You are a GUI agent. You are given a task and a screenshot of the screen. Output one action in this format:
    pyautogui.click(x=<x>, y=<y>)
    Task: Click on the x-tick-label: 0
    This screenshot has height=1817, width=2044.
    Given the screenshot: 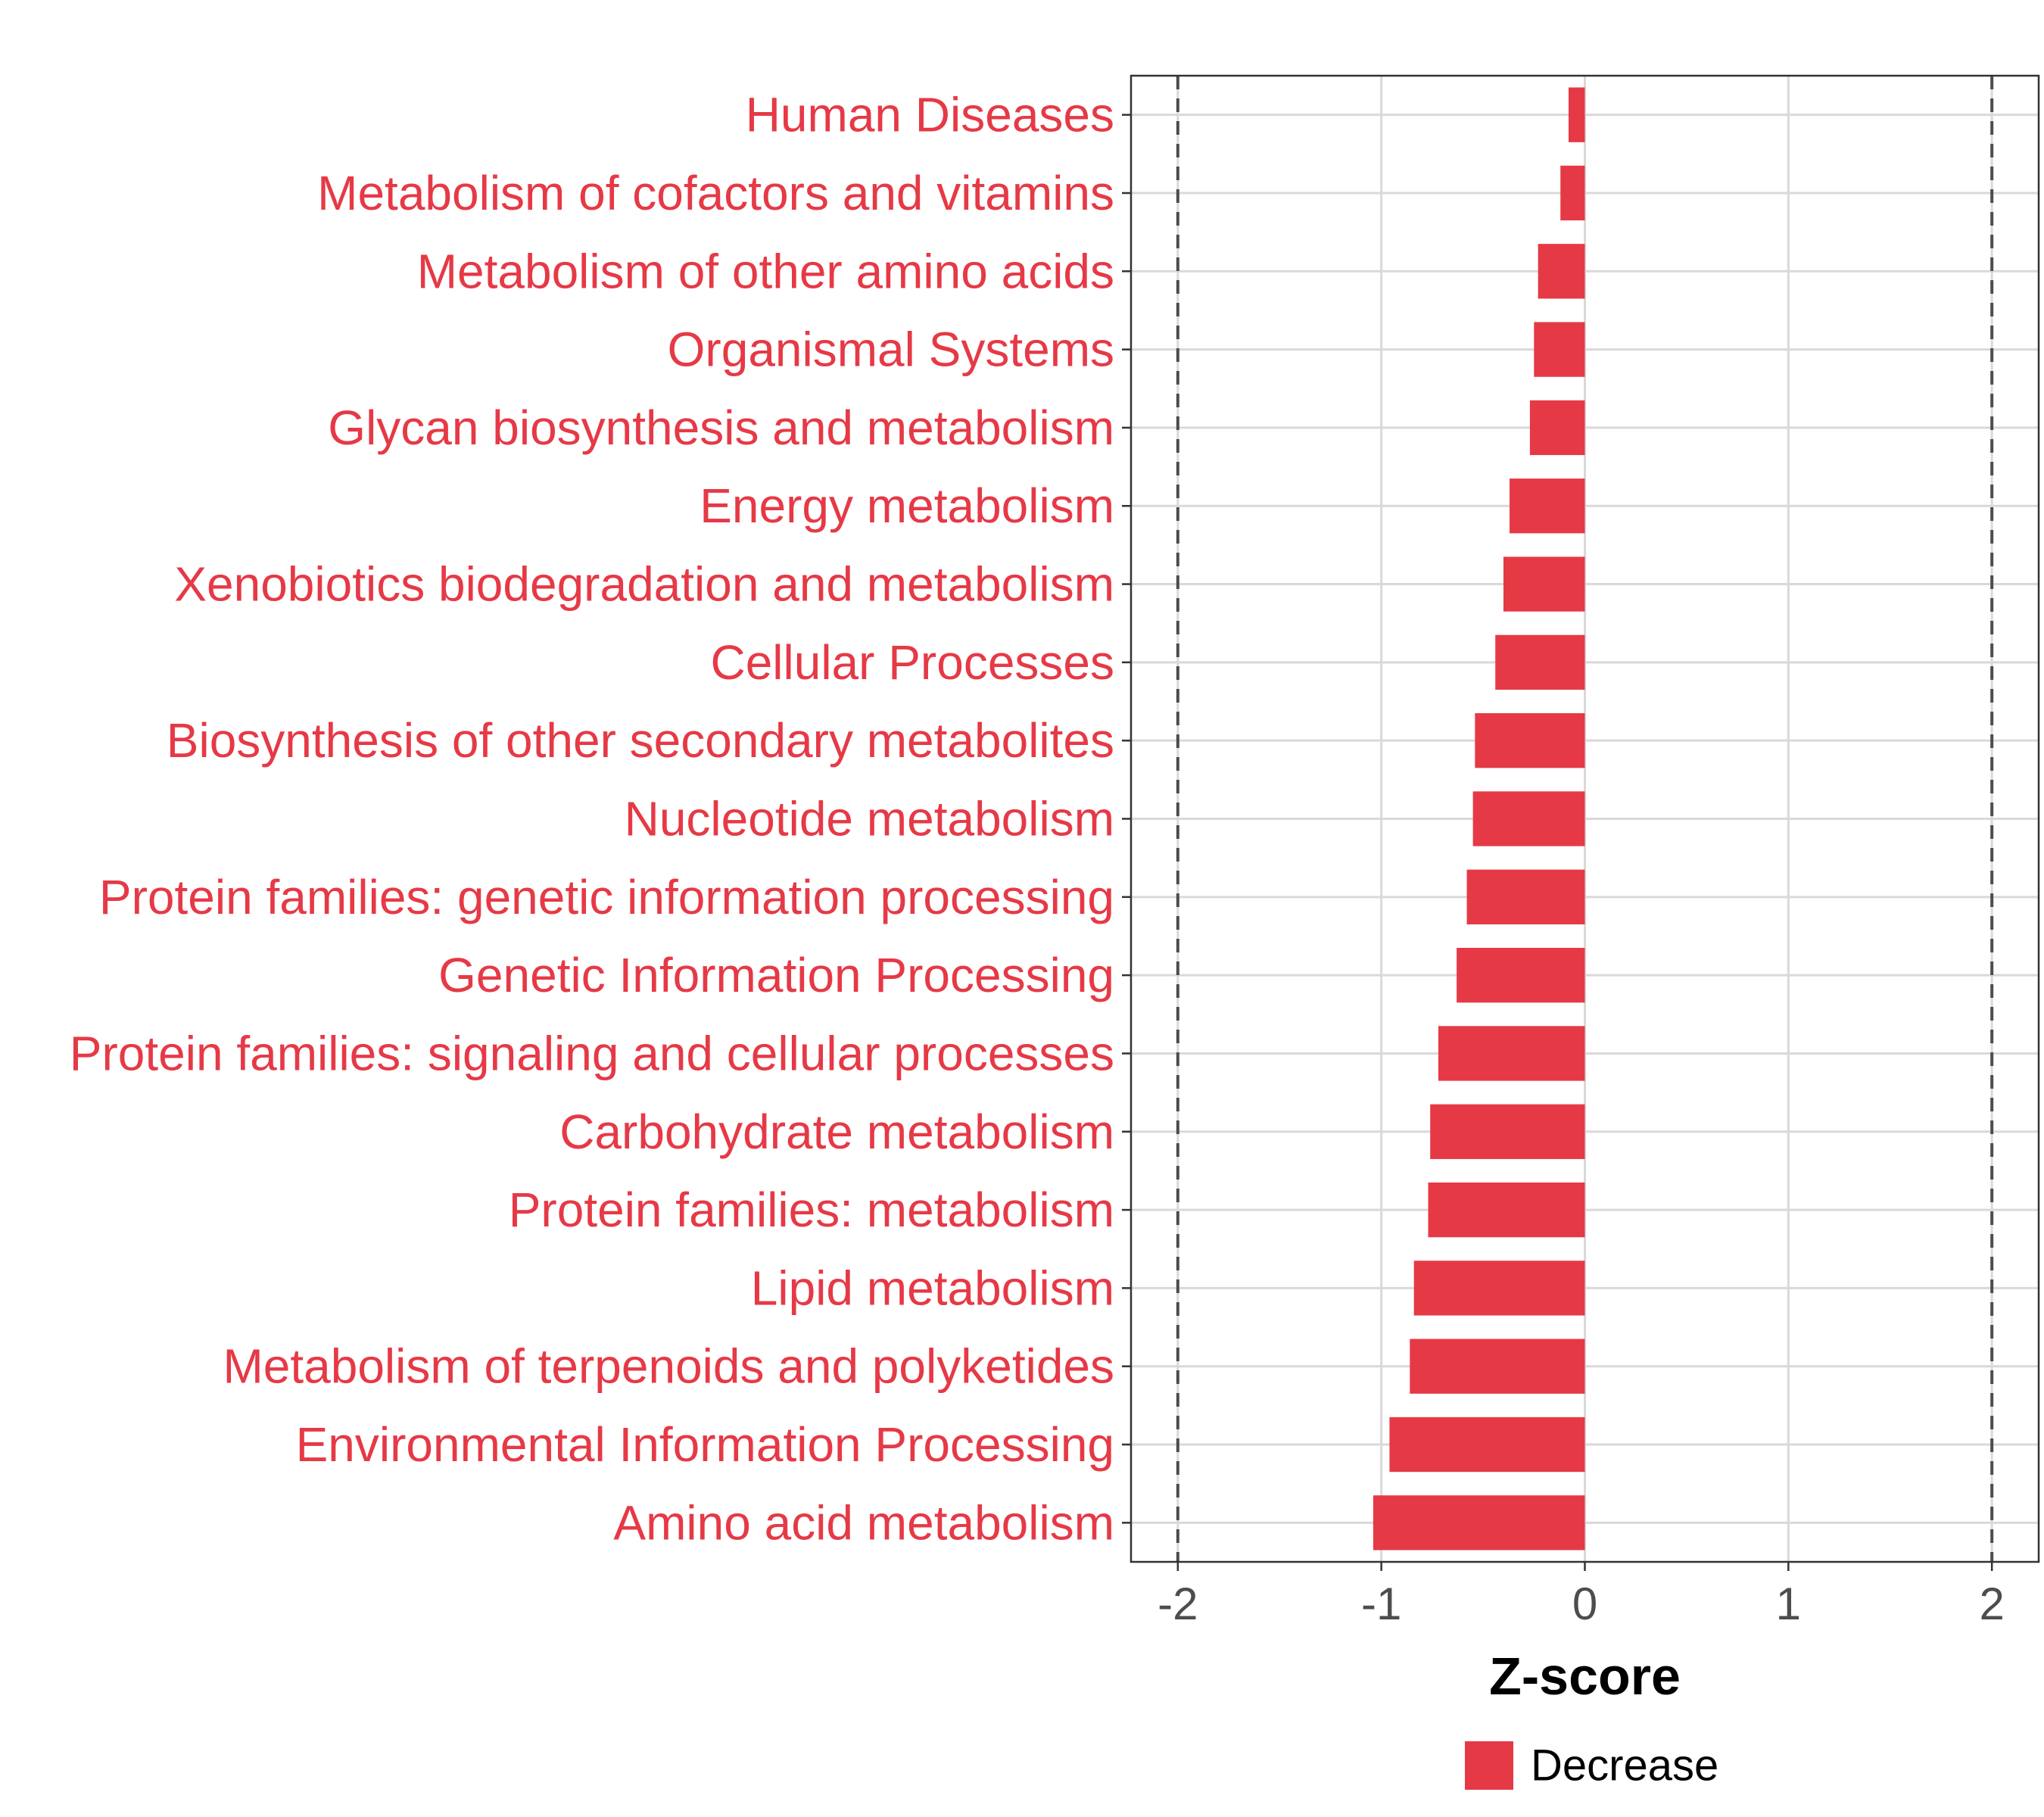 What is the action you would take?
    pyautogui.click(x=1584, y=1604)
    